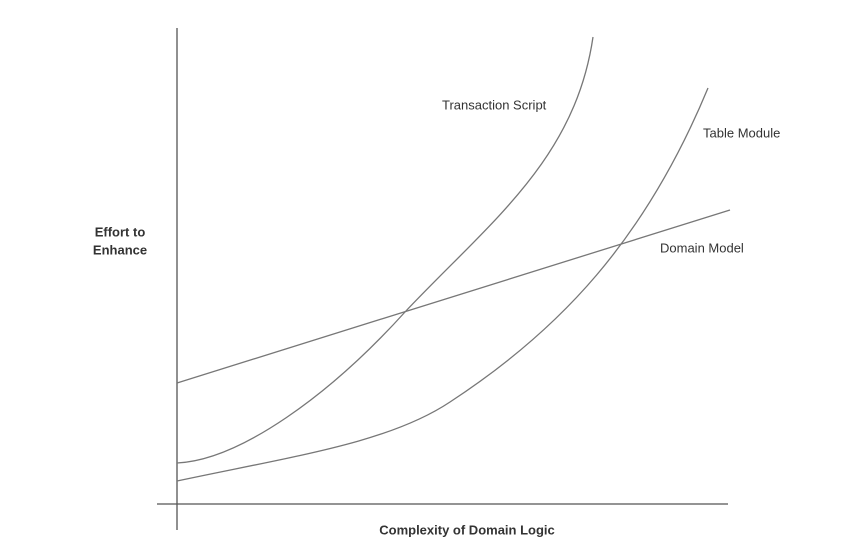 The image size is (850, 556). What do you see at coordinates (741, 132) in the screenshot?
I see `curve-label: Table Module` at bounding box center [741, 132].